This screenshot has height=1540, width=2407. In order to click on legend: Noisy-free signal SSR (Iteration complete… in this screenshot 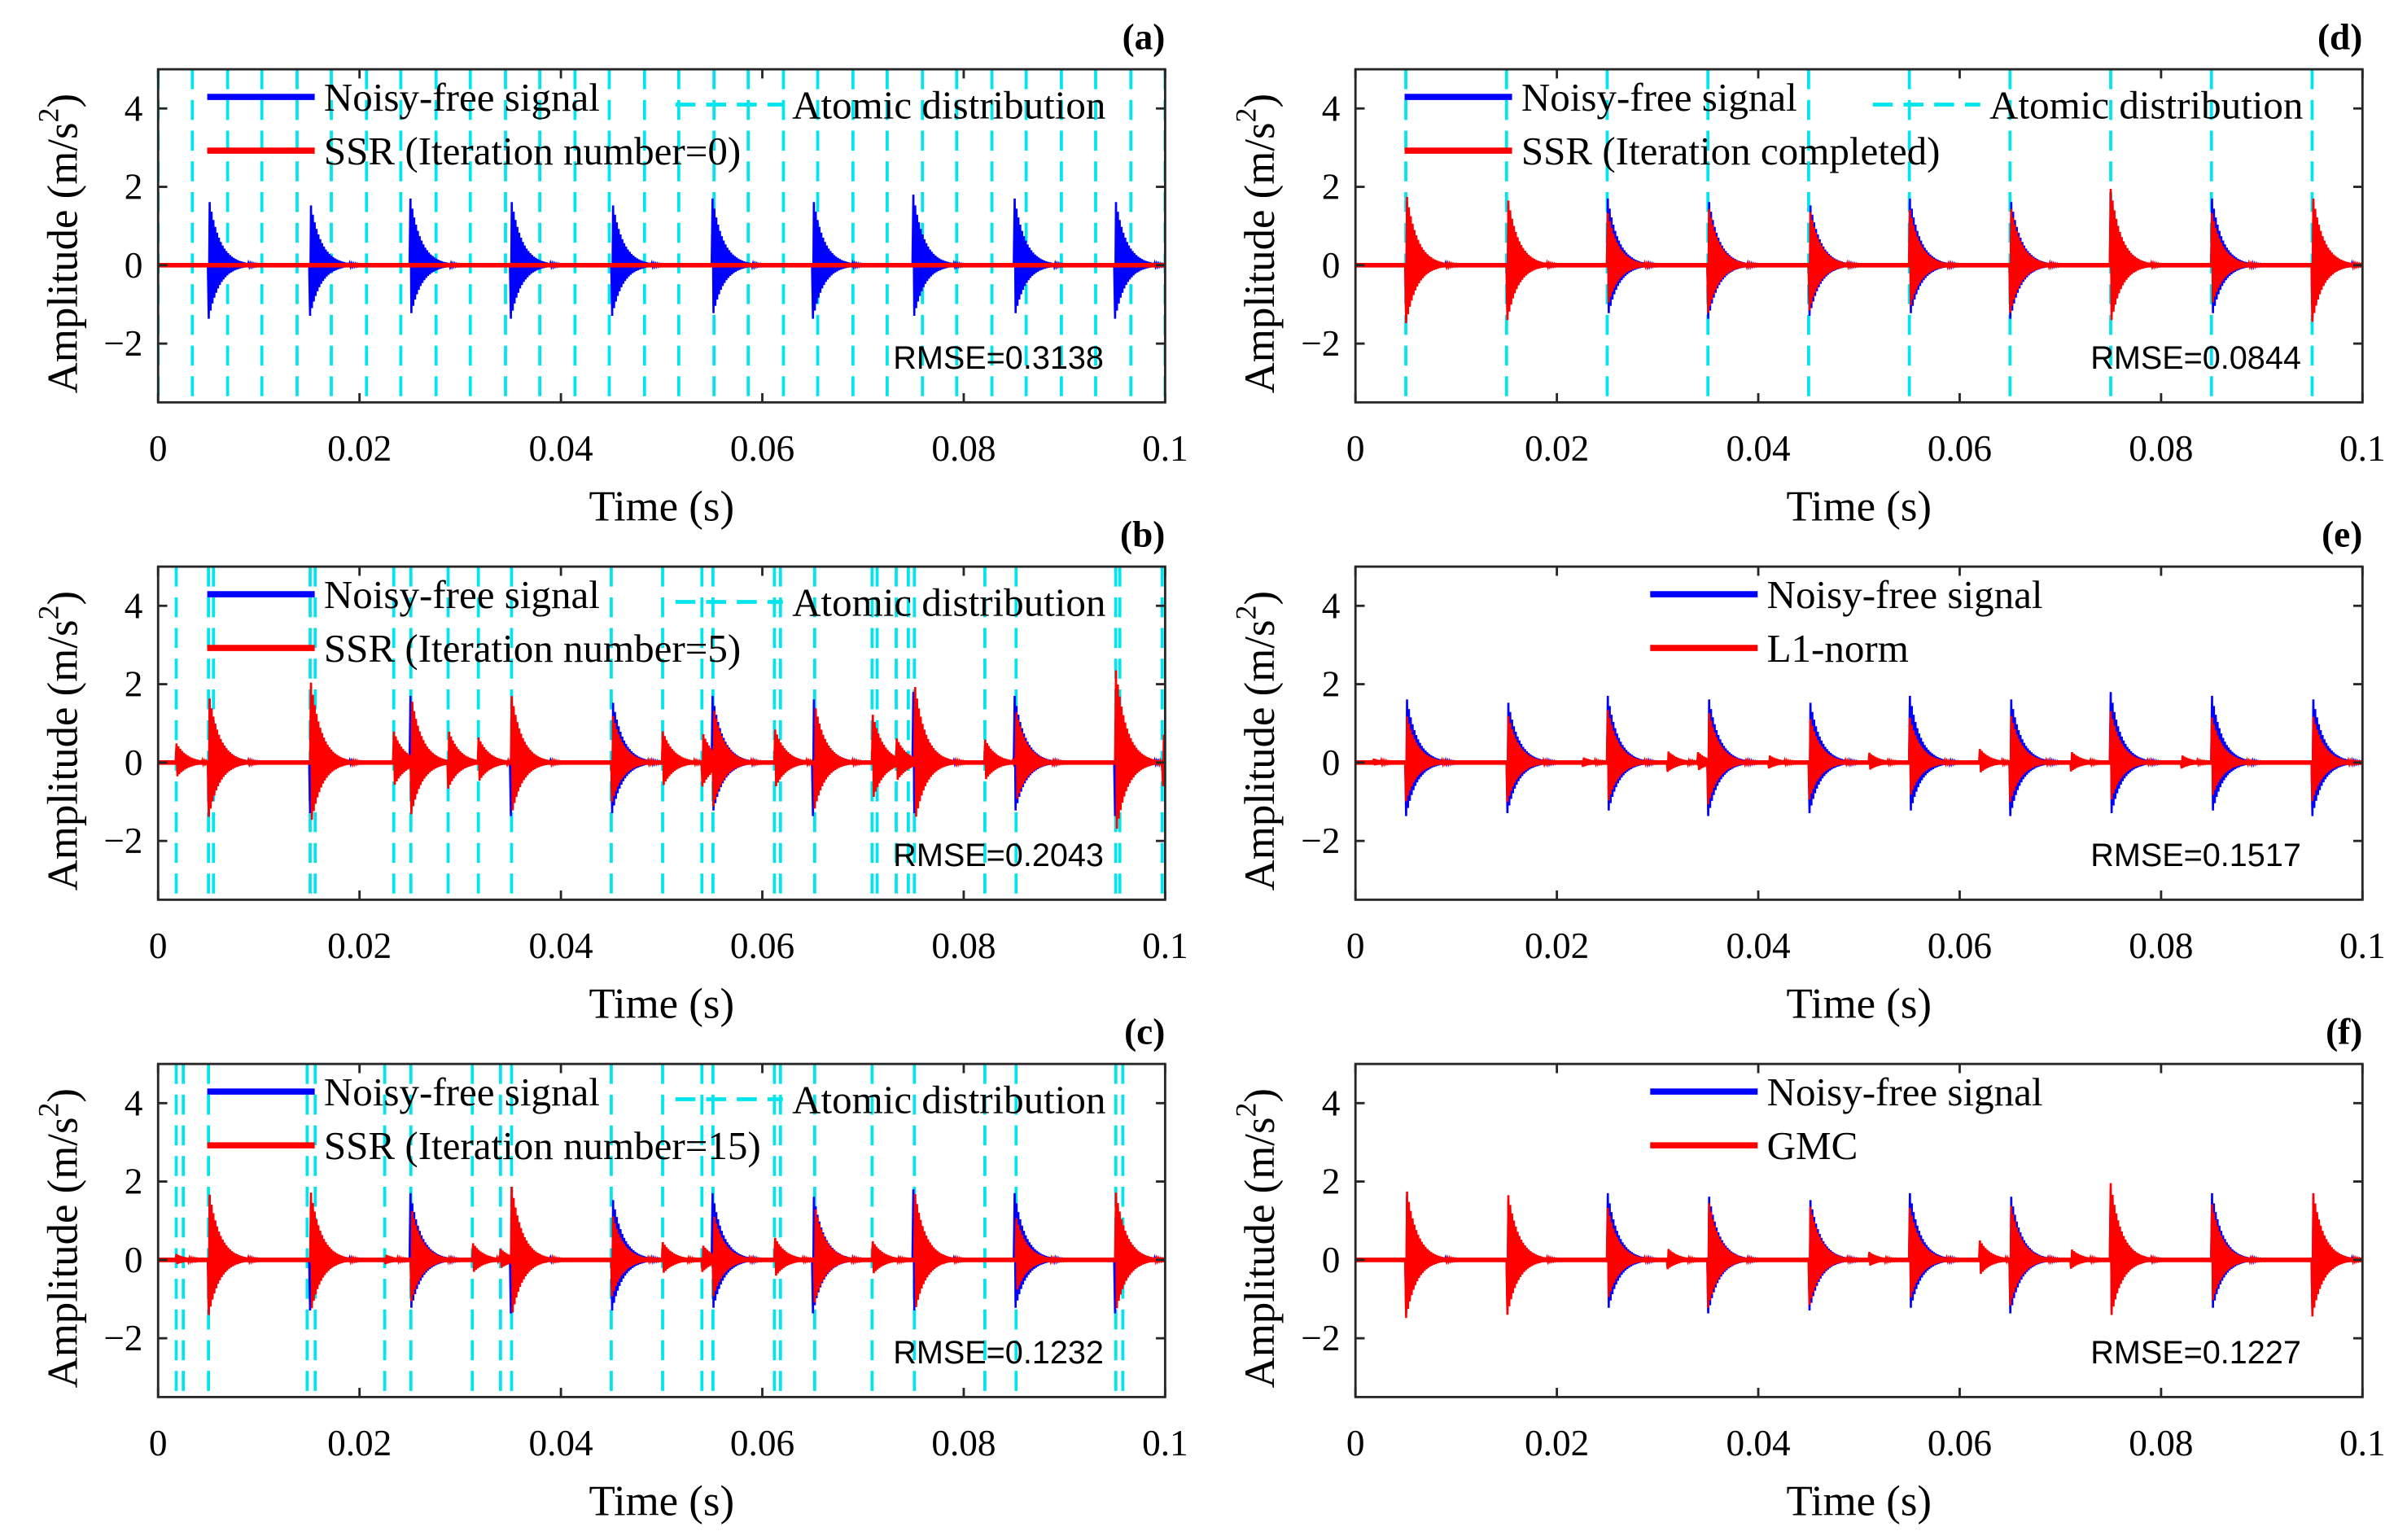, I will do `click(1853, 124)`.